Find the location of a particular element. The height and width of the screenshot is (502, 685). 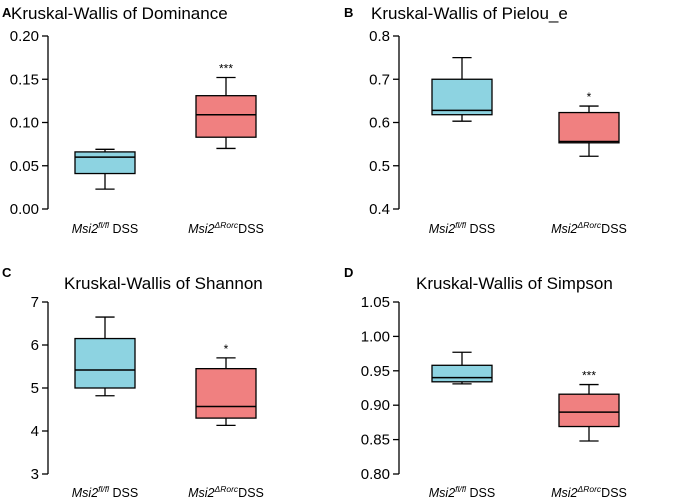

panel-a-group-1-label-genotype: fl/fl is located at coordinates (104, 225).